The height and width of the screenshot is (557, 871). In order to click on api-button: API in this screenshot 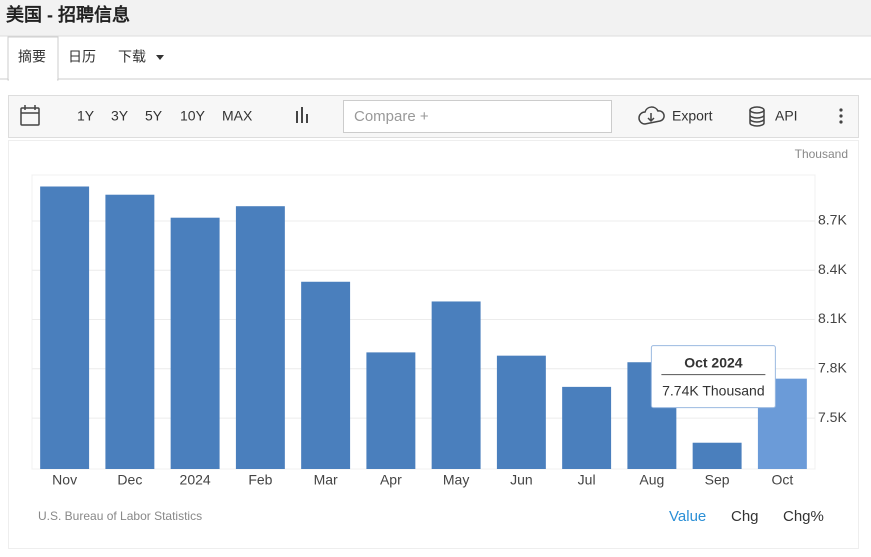, I will do `click(786, 116)`.